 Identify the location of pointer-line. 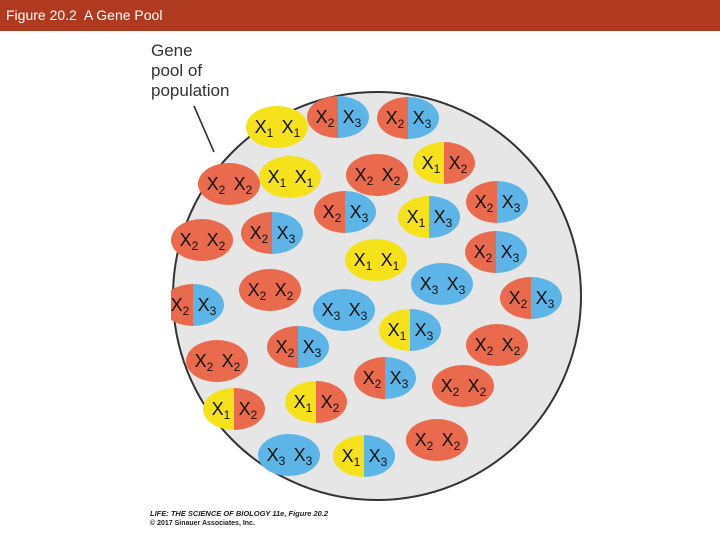
(204, 129).